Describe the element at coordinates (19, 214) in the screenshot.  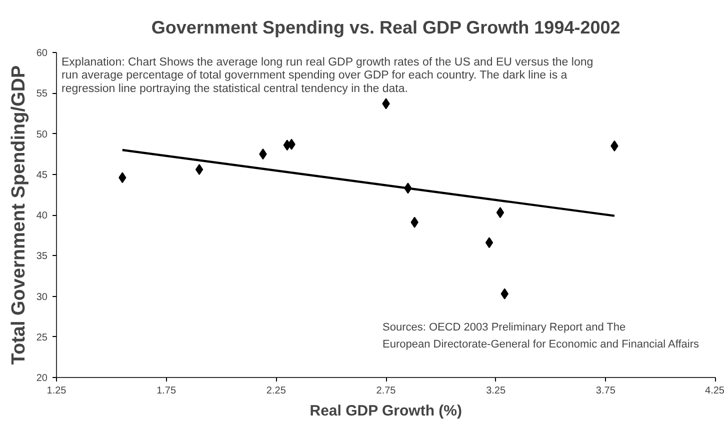
I see `y-axis-title: Total Government Spending/GDP` at that location.